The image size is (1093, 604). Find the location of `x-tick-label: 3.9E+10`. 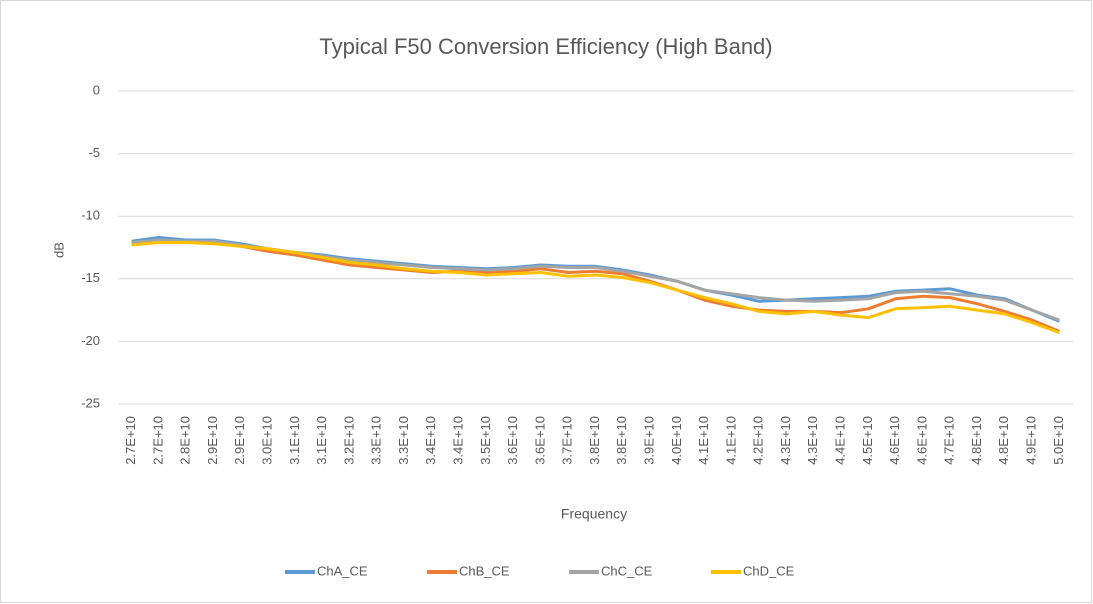

x-tick-label: 3.9E+10 is located at coordinates (649, 440).